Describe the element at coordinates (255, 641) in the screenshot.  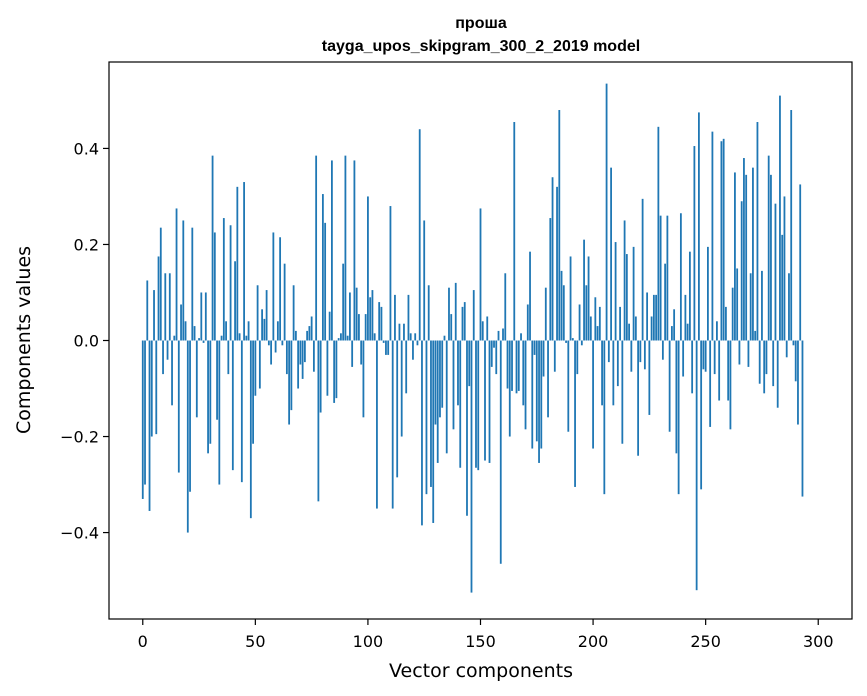
I see `x-tick-label: 50` at that location.